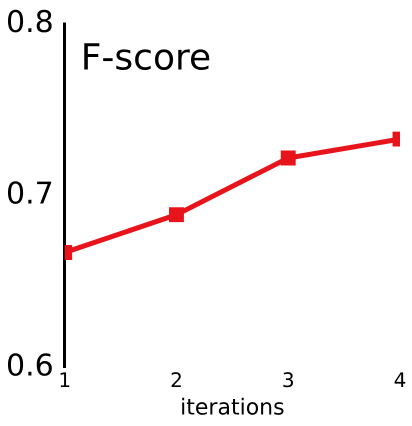 Image resolution: width=412 pixels, height=426 pixels. I want to click on chart-title: F-score, so click(146, 57).